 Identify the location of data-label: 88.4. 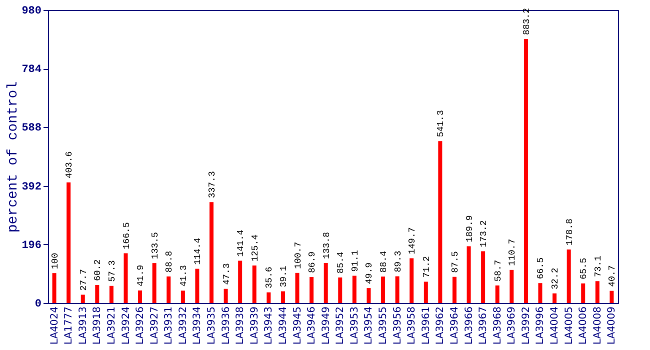
(384, 261).